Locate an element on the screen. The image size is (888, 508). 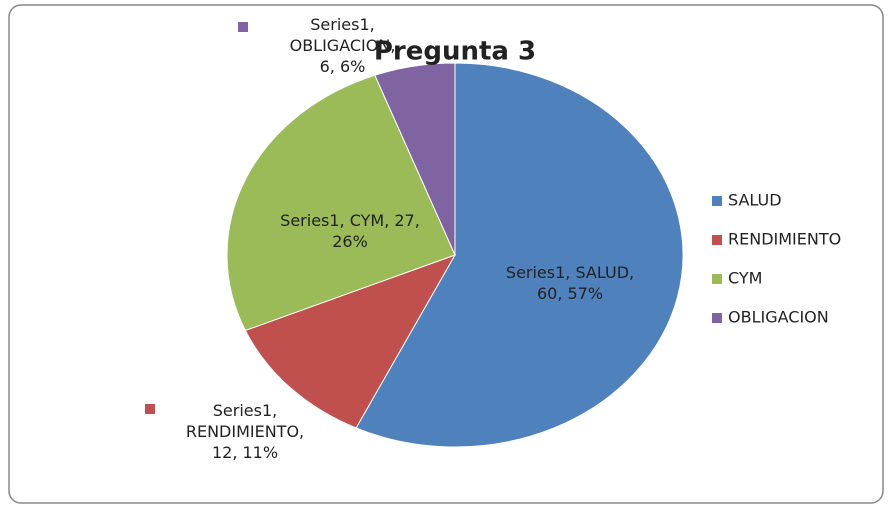
data-label: Series1, OBLIGACION, 6, 6% is located at coordinates (342, 45).